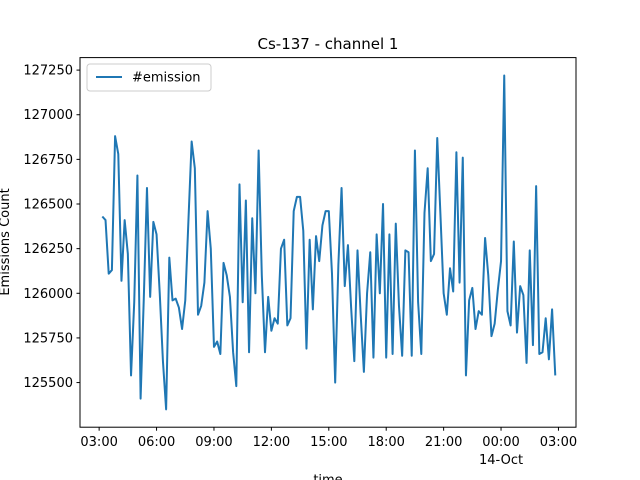 The height and width of the screenshot is (480, 640). What do you see at coordinates (48, 160) in the screenshot?
I see `y-tick-label: 126750` at bounding box center [48, 160].